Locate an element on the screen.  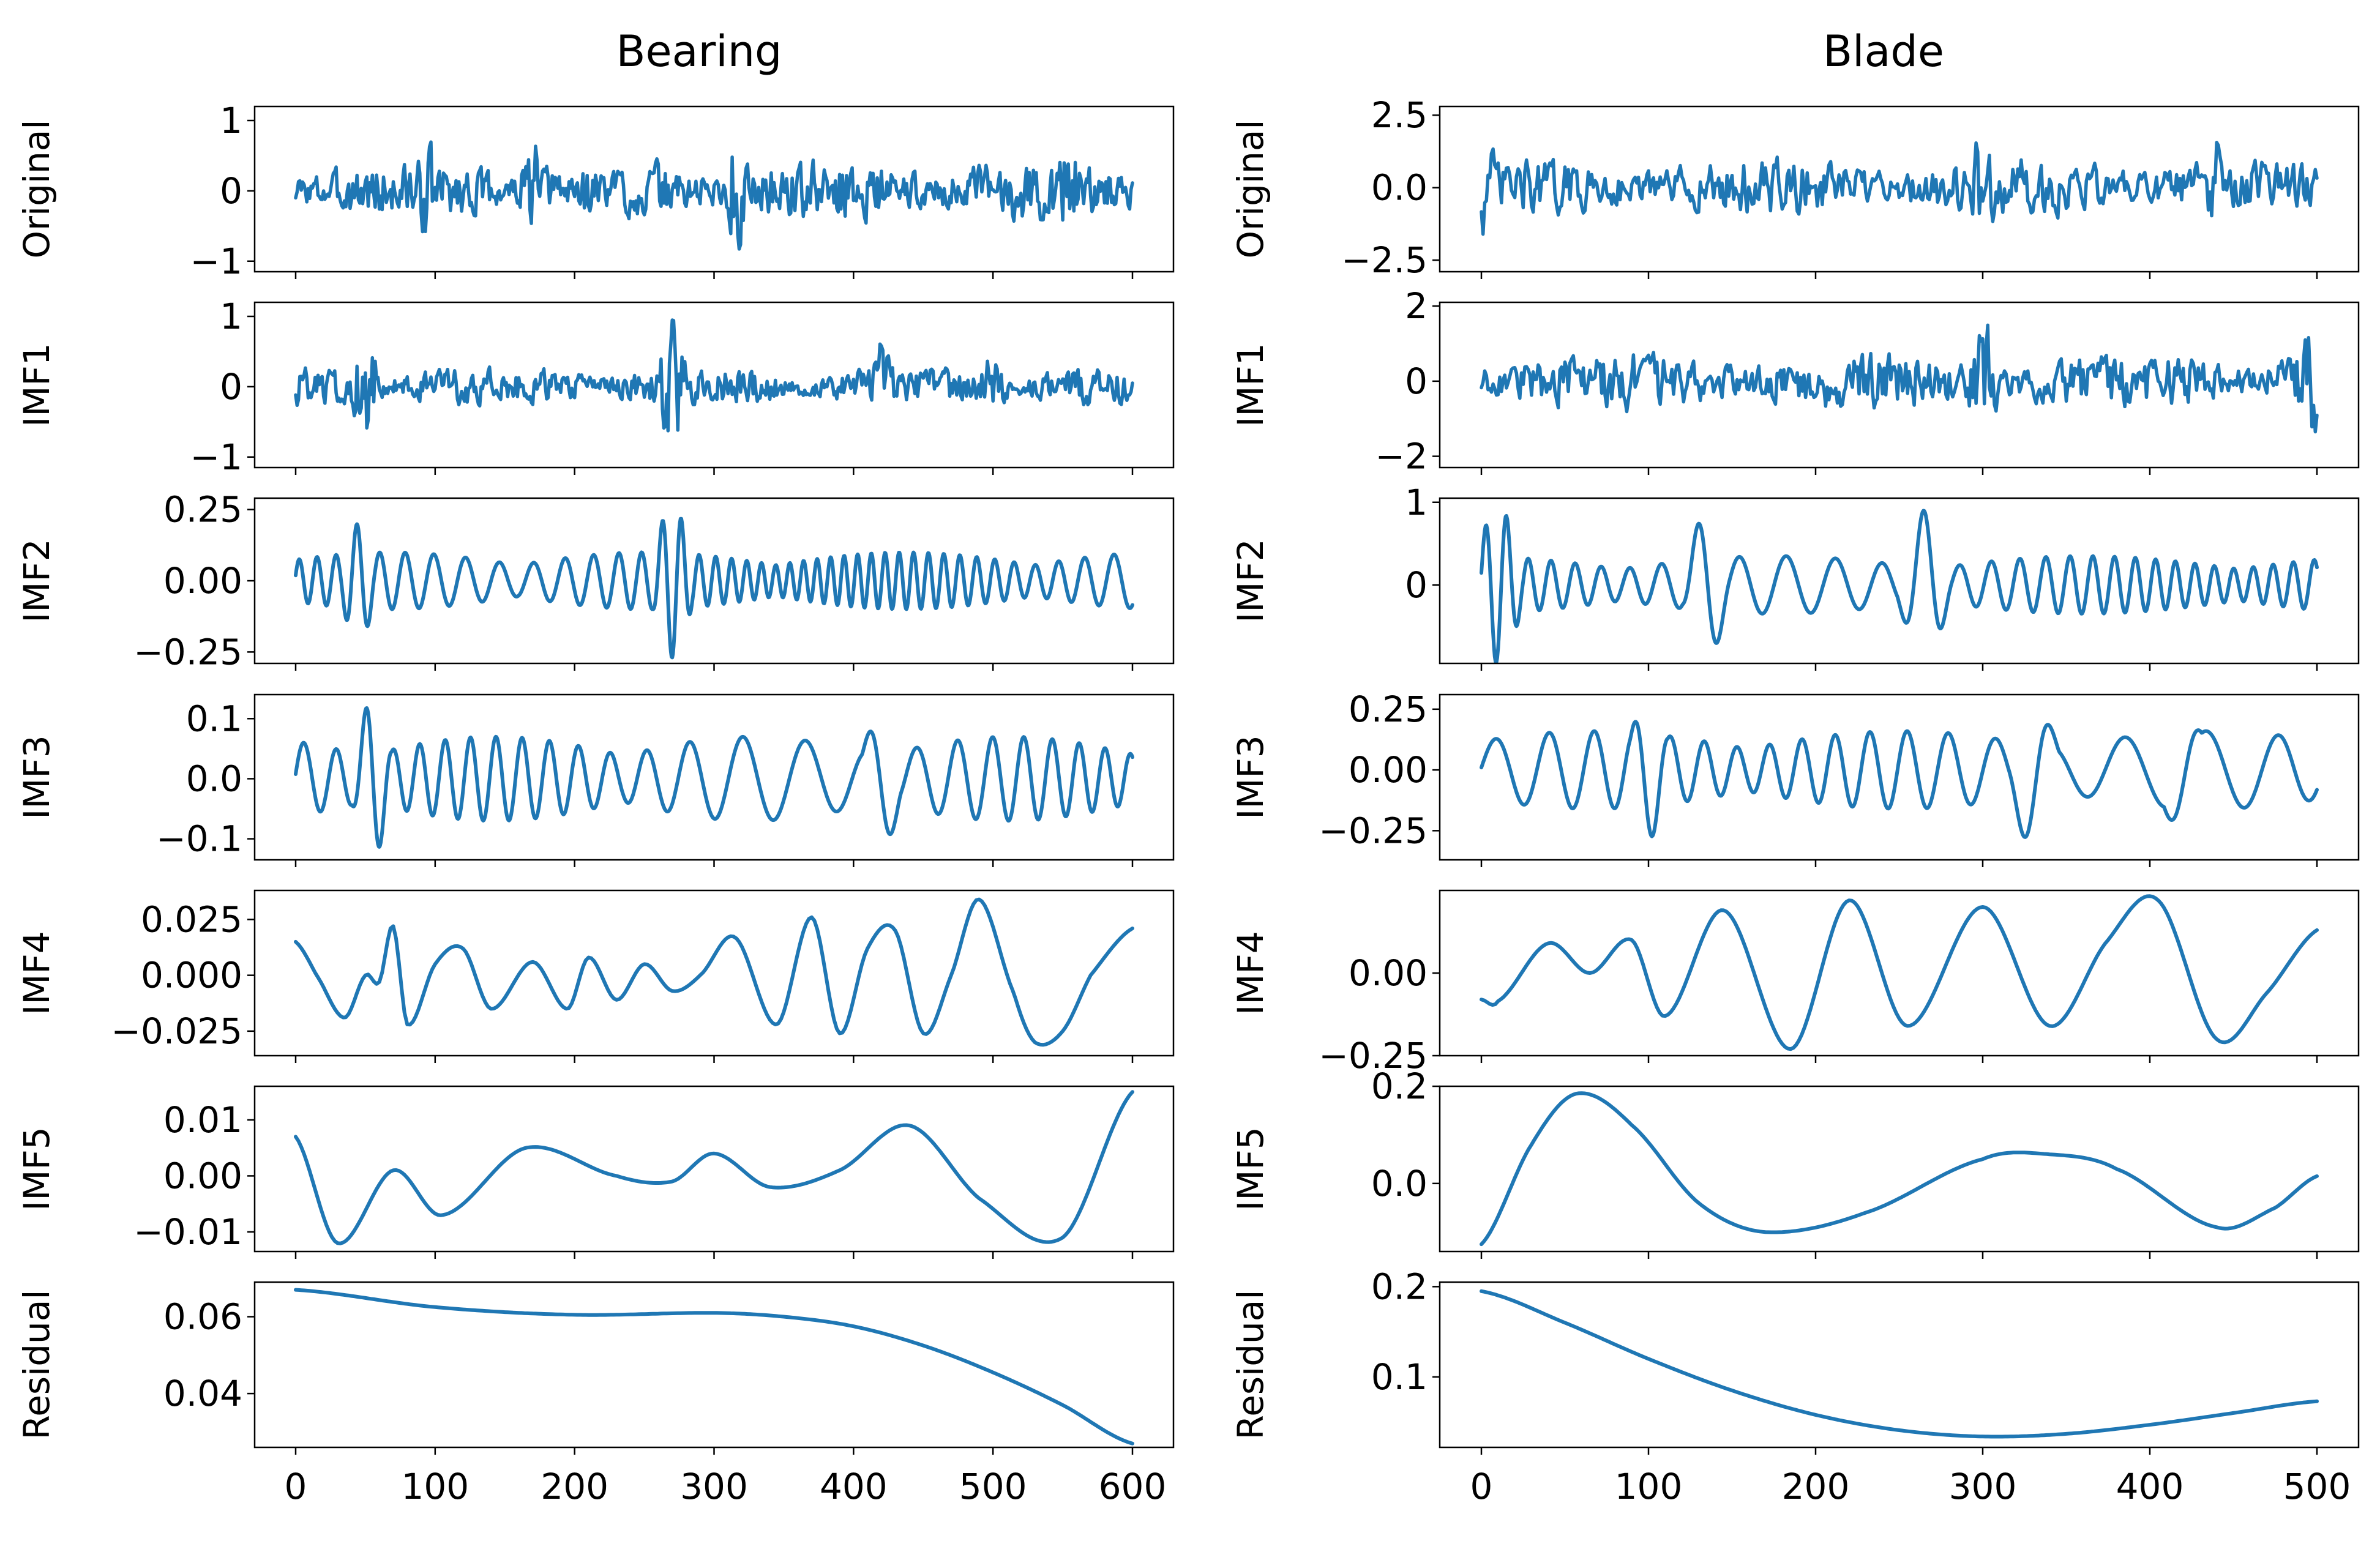
blade-residual-panel: 0.1 0.2 0 100 200 300 400 500 Residual is located at coordinates (1795, 1386).